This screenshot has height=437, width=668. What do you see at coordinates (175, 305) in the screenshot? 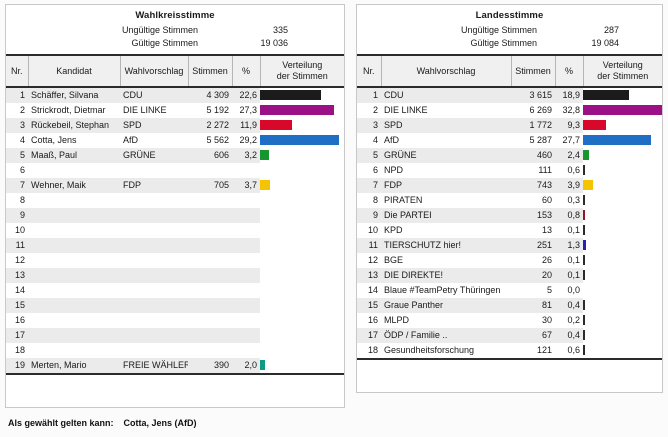
I see `table-row: 15` at bounding box center [175, 305].